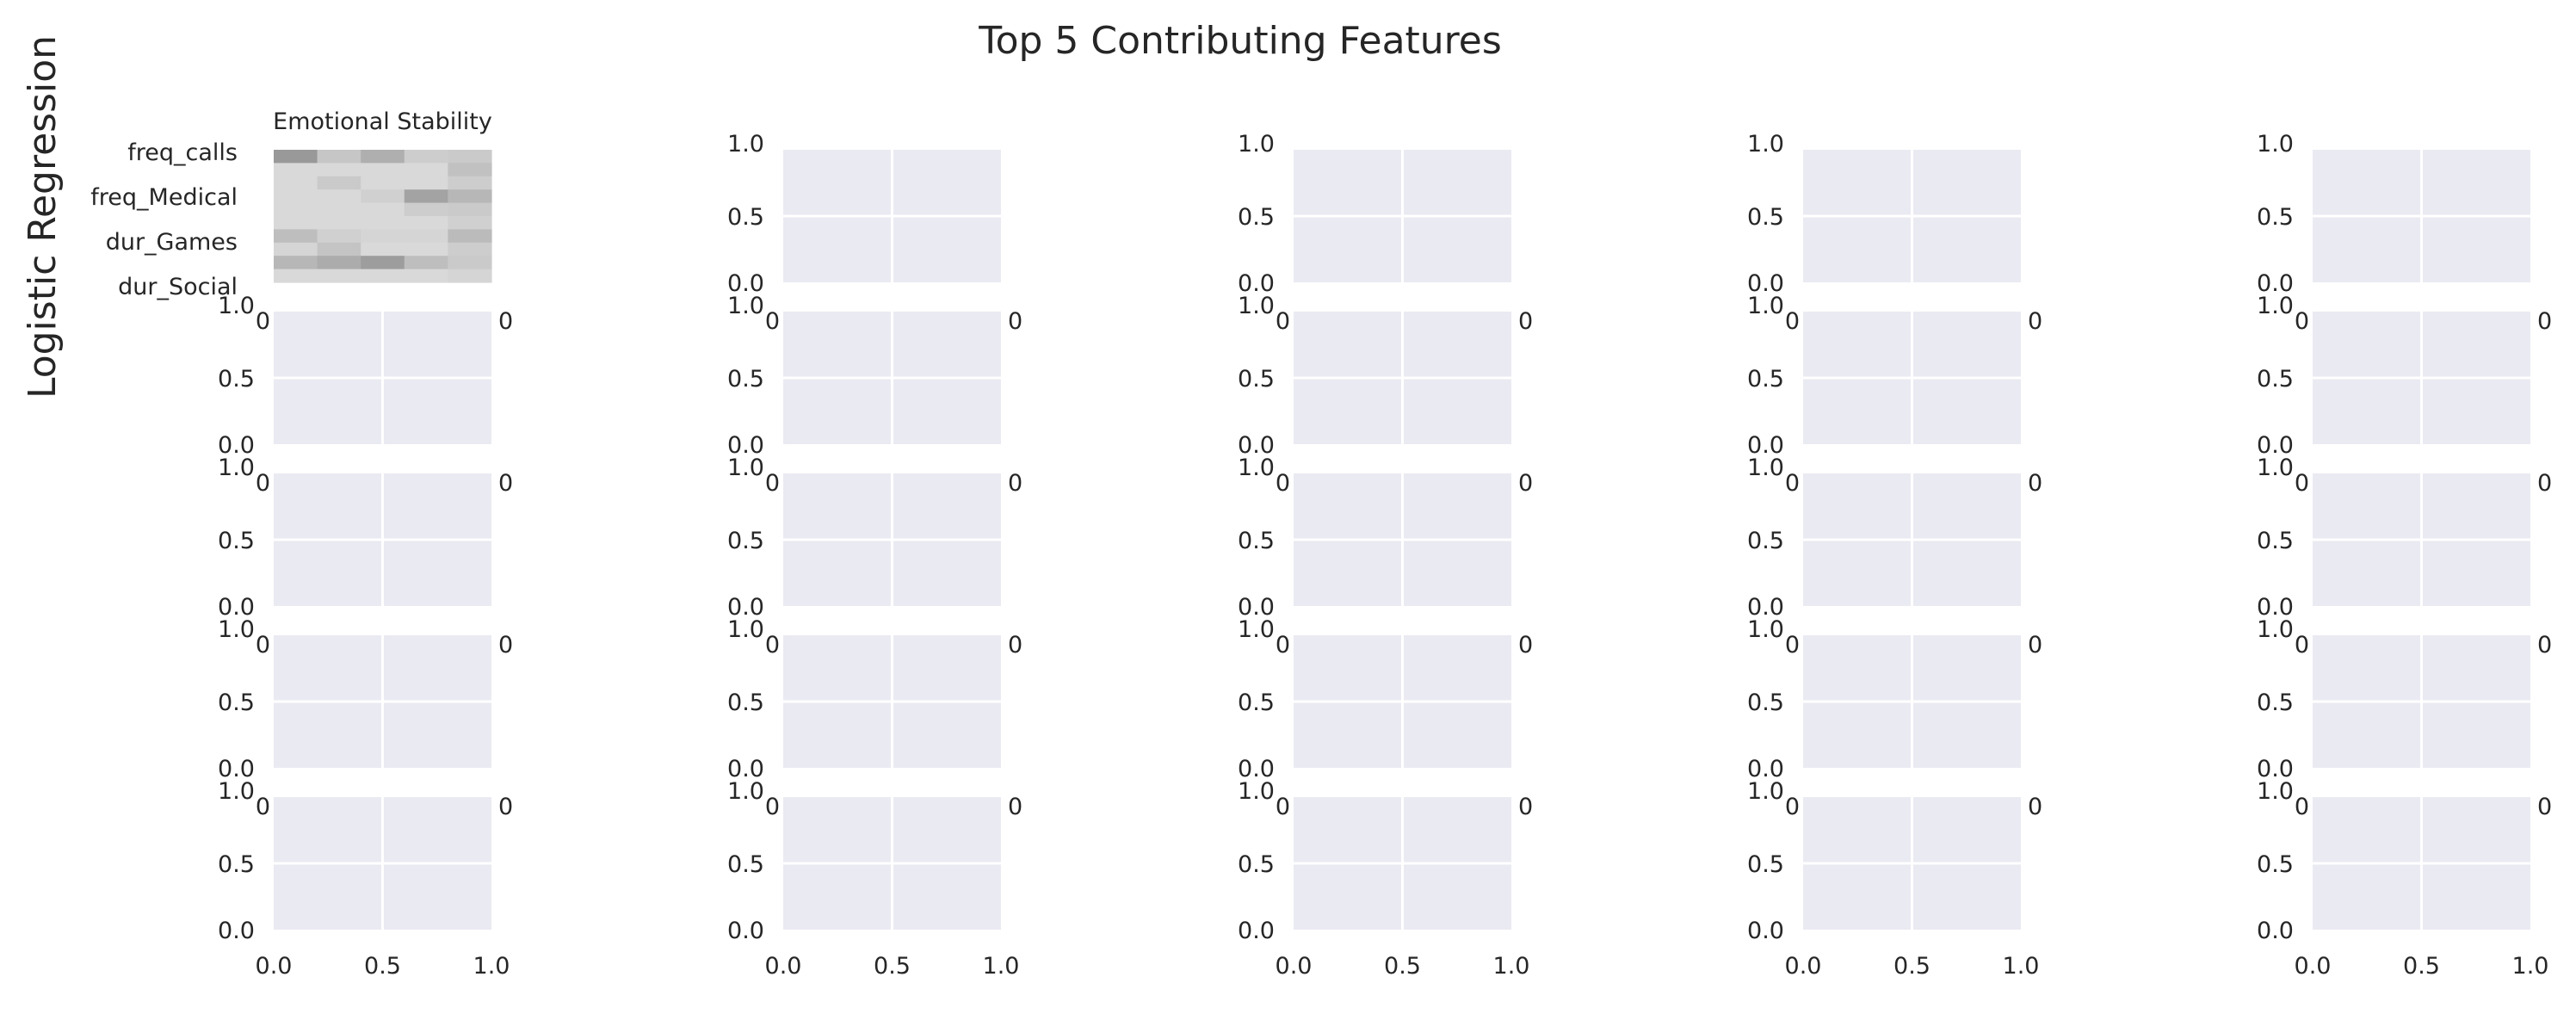 This screenshot has width=2576, height=1014. What do you see at coordinates (1894, 699) in the screenshot?
I see `panel-r4-c4: 0.00.51.00 0` at bounding box center [1894, 699].